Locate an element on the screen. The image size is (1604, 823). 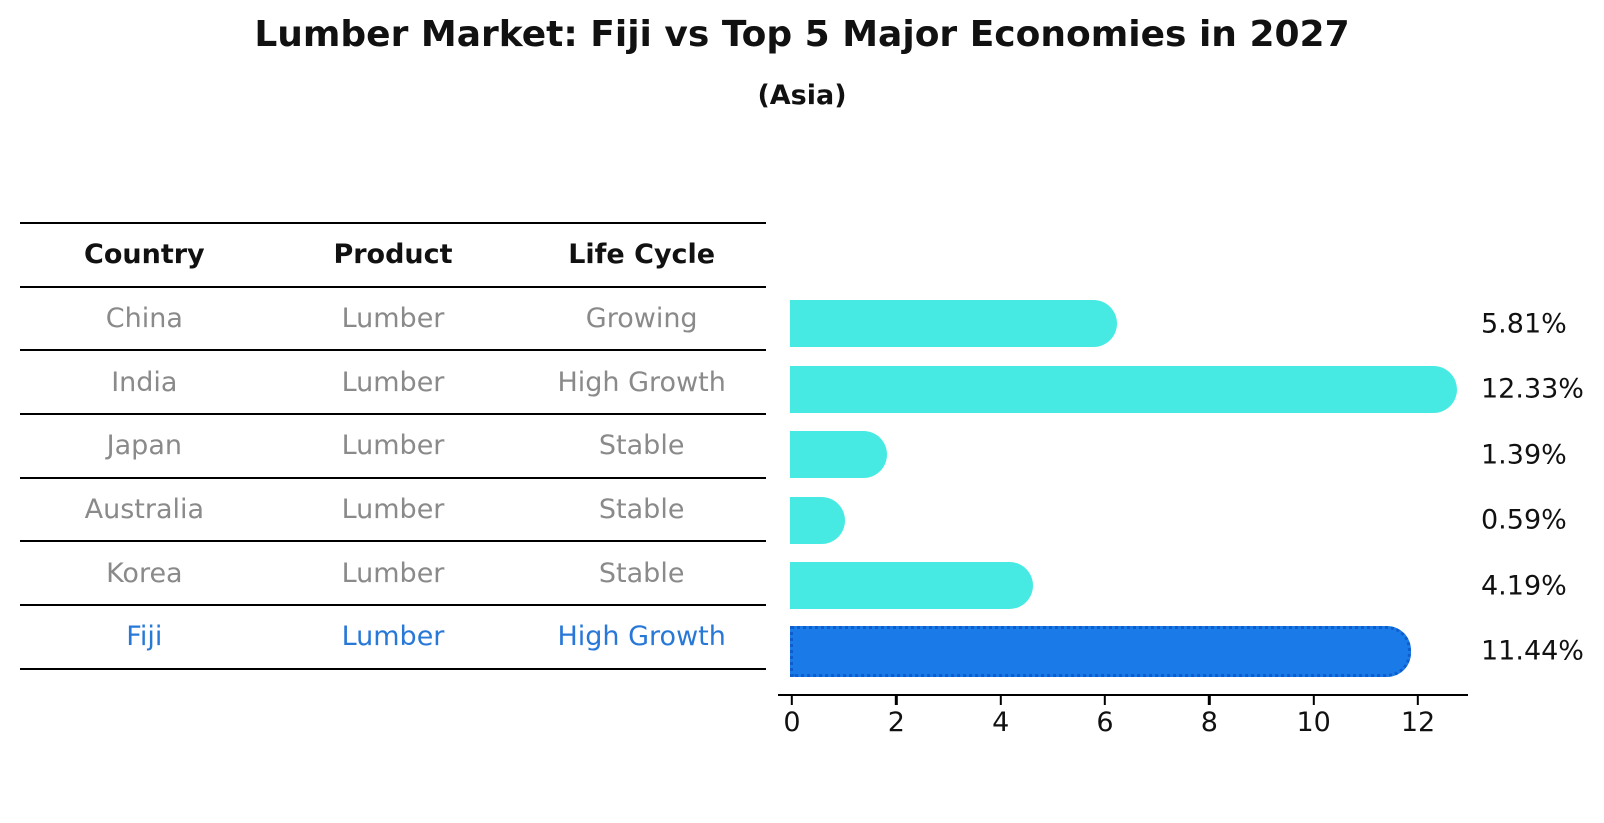
table-row: India Lumber High Growth is located at coordinates (393, 383).